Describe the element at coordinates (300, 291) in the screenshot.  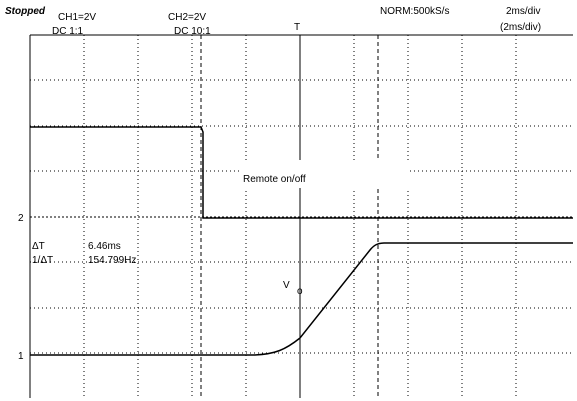
I see `vo-subscript: o` at that location.